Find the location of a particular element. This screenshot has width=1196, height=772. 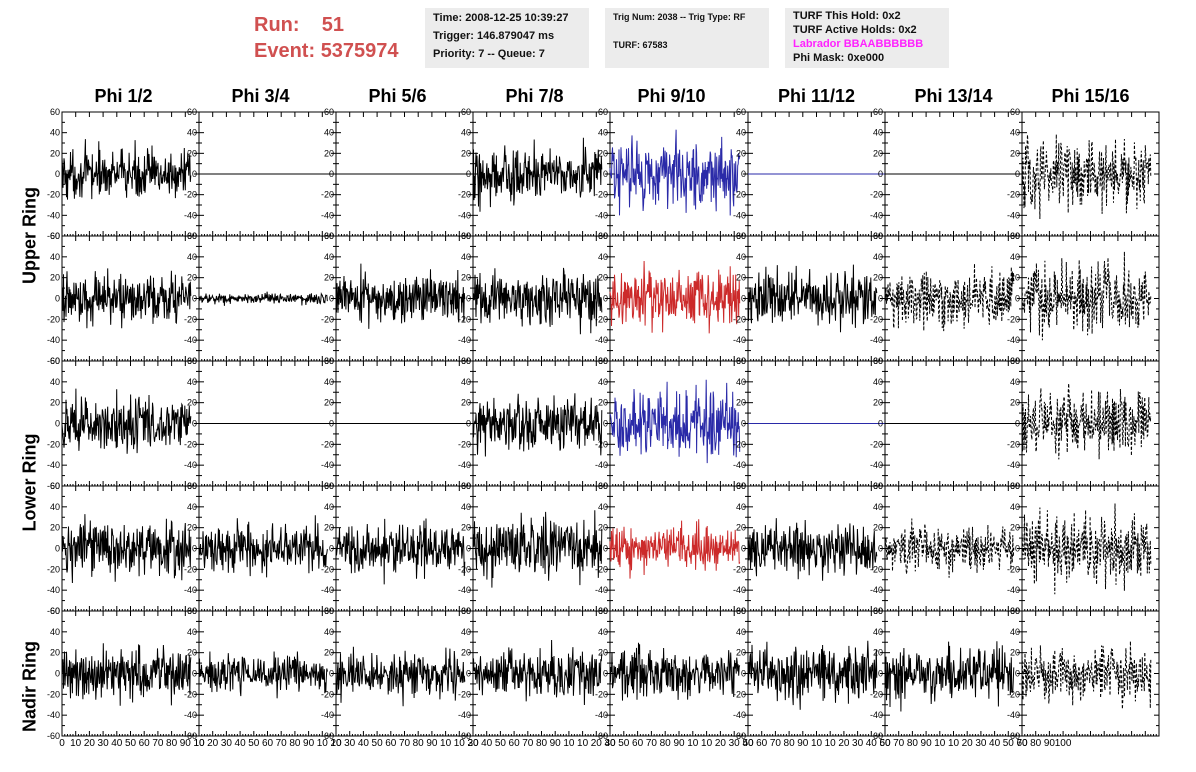

trigger-text: Trigger: 146.879047 ms is located at coordinates (494, 36).